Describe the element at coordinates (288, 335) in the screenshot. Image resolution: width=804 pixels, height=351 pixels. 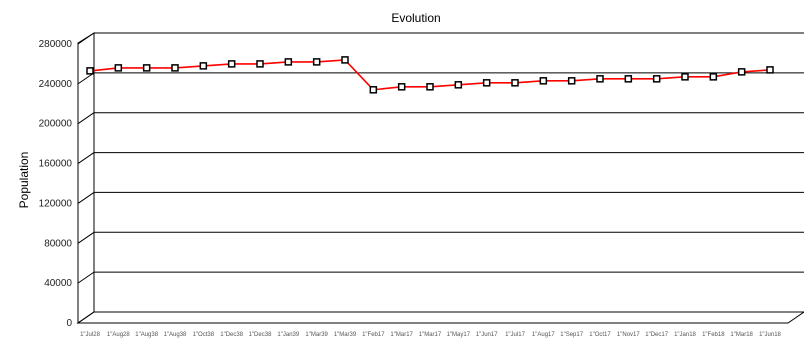
I see `x-tick-label: 1"Jan39` at that location.